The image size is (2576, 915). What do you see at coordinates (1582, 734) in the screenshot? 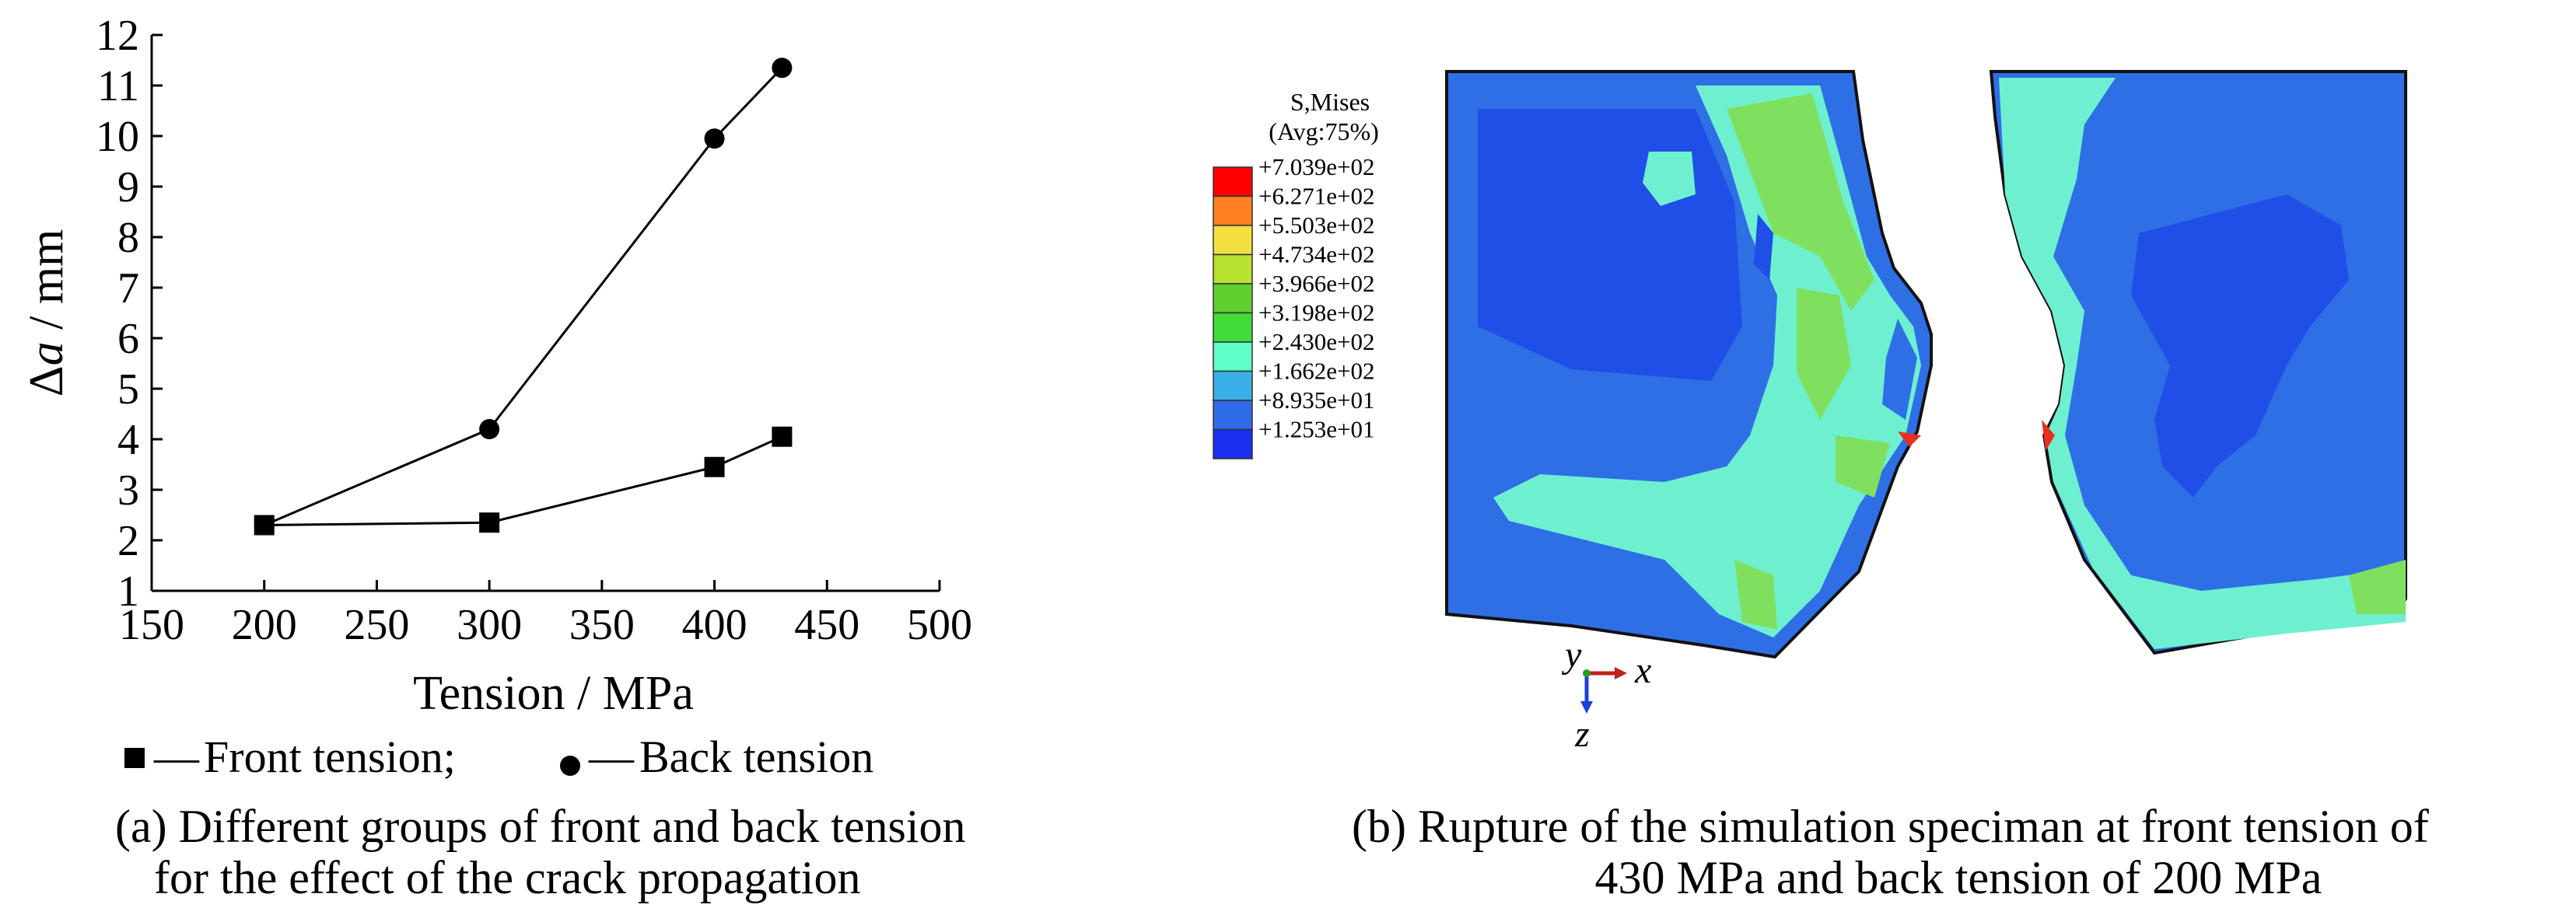
I see `triad-label-z: z` at bounding box center [1582, 734].